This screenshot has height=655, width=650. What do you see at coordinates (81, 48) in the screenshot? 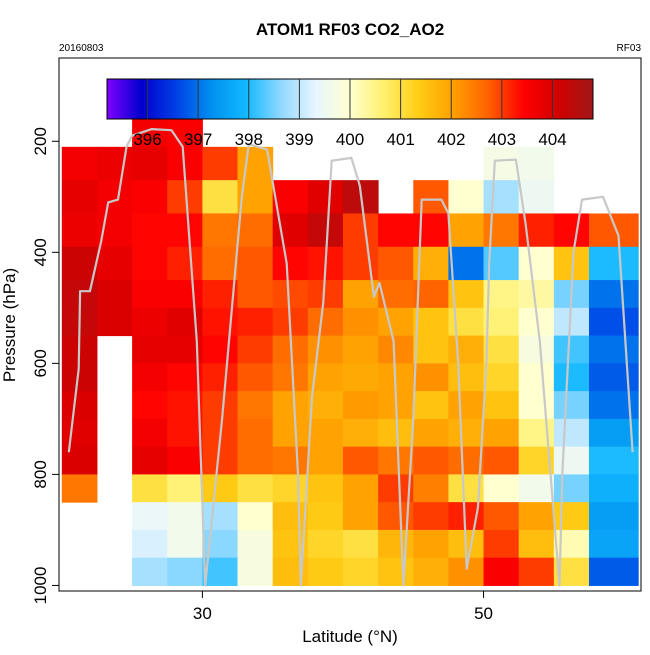
I see `date-label: 20160803` at bounding box center [81, 48].